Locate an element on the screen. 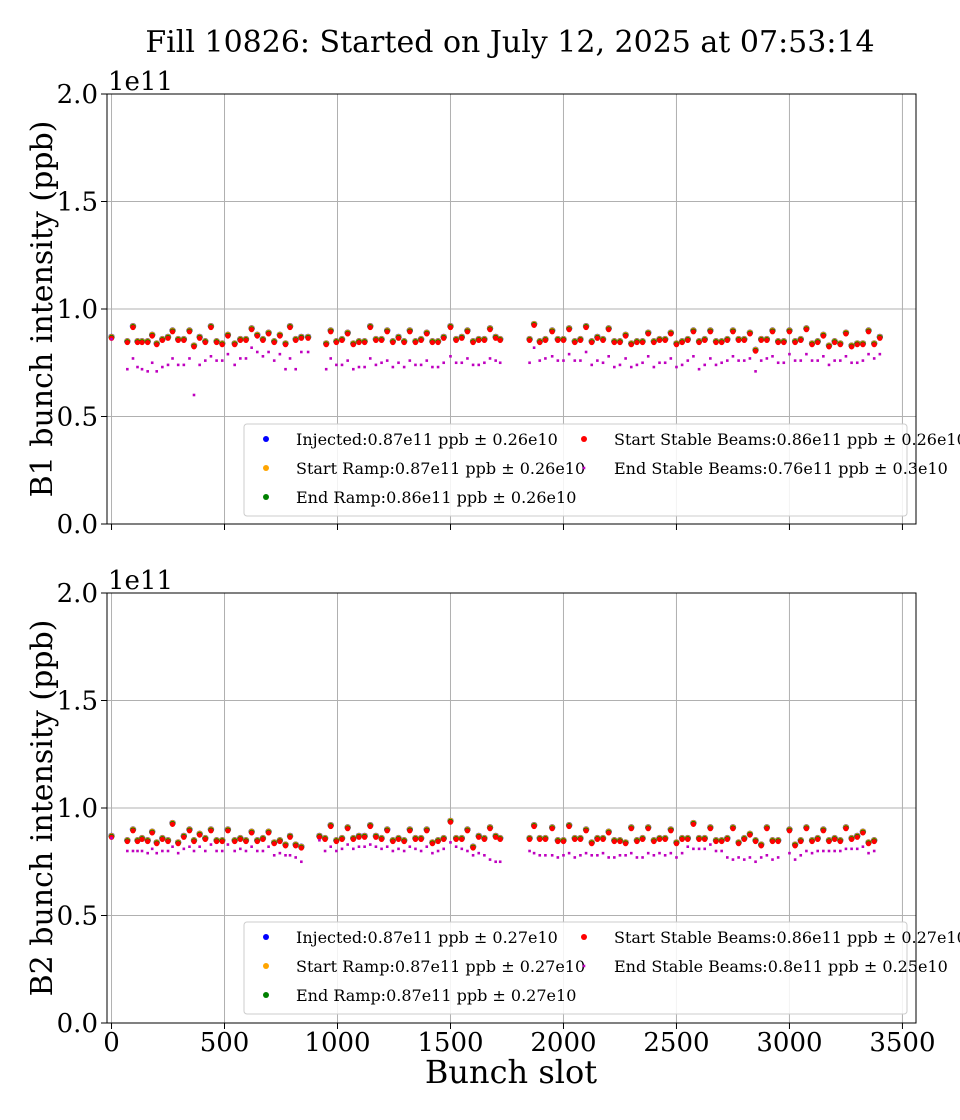  legend-marker is located at coordinates (266, 497).